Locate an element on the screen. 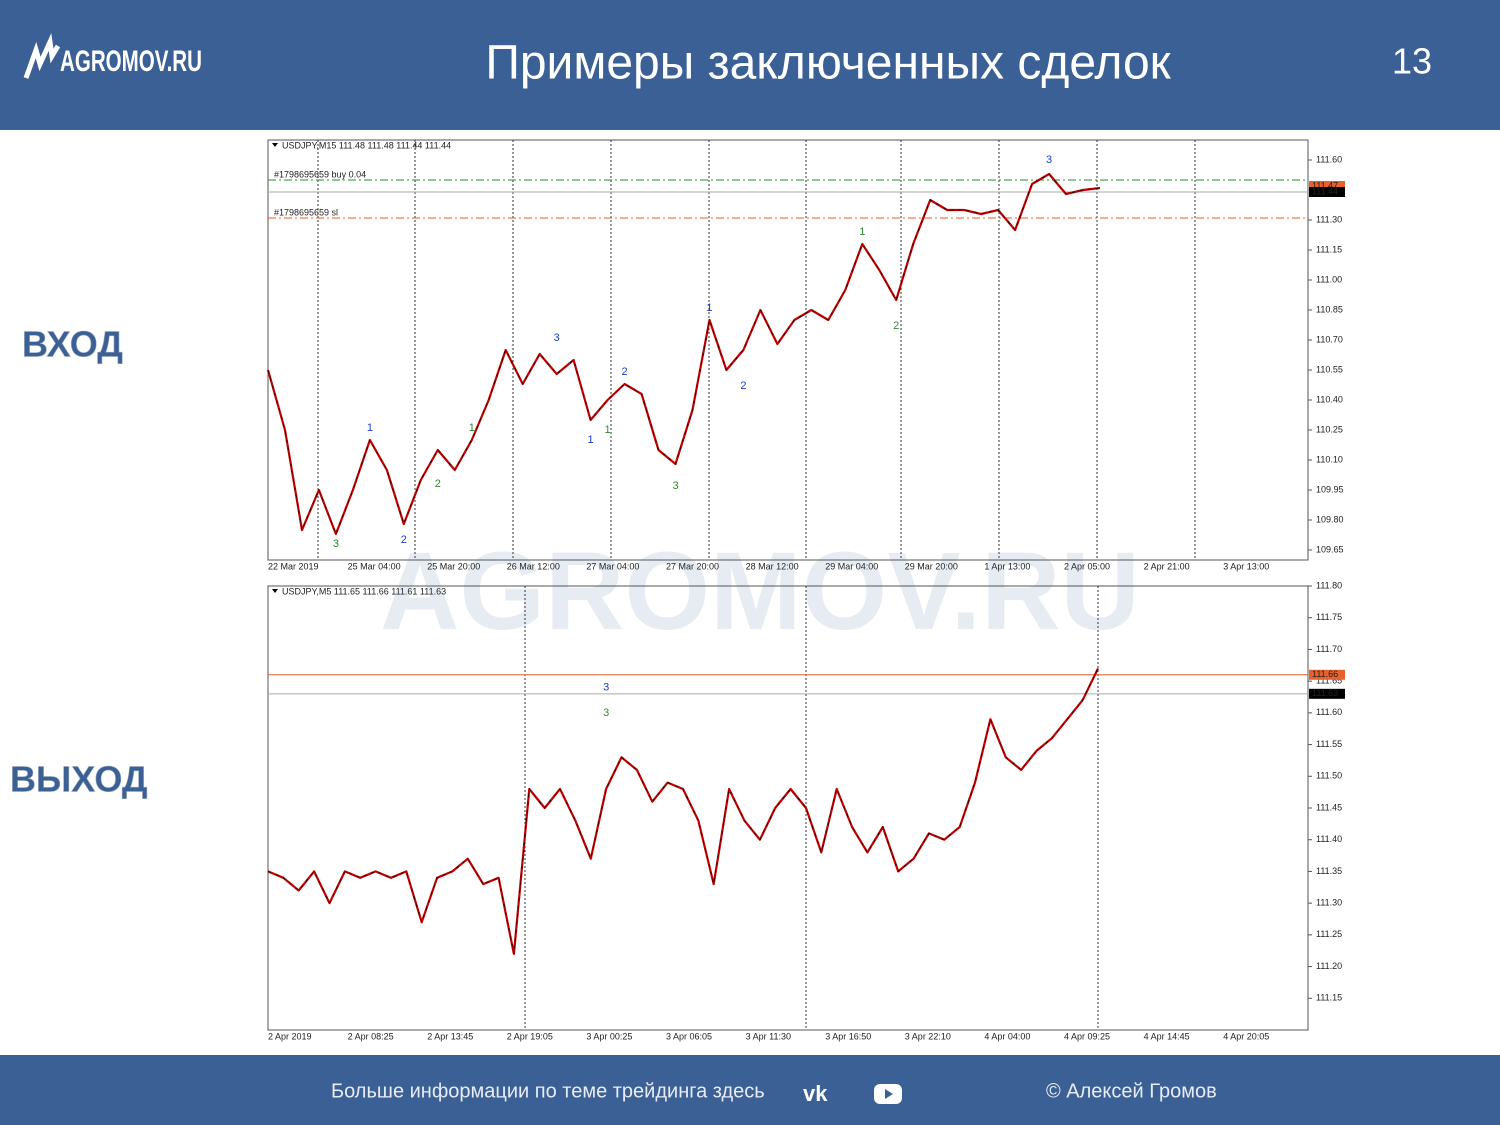 The width and height of the screenshot is (1500, 1125). y-tick-label: 111.45 is located at coordinates (1329, 807).